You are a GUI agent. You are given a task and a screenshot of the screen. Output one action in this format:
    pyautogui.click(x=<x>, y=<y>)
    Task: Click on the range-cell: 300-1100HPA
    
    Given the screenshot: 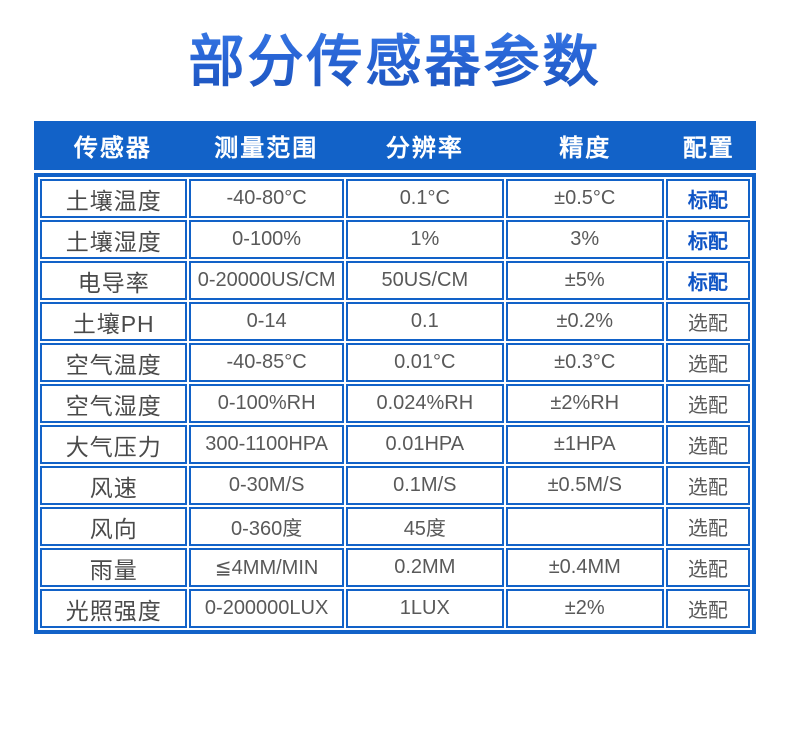 What is the action you would take?
    pyautogui.click(x=266, y=444)
    